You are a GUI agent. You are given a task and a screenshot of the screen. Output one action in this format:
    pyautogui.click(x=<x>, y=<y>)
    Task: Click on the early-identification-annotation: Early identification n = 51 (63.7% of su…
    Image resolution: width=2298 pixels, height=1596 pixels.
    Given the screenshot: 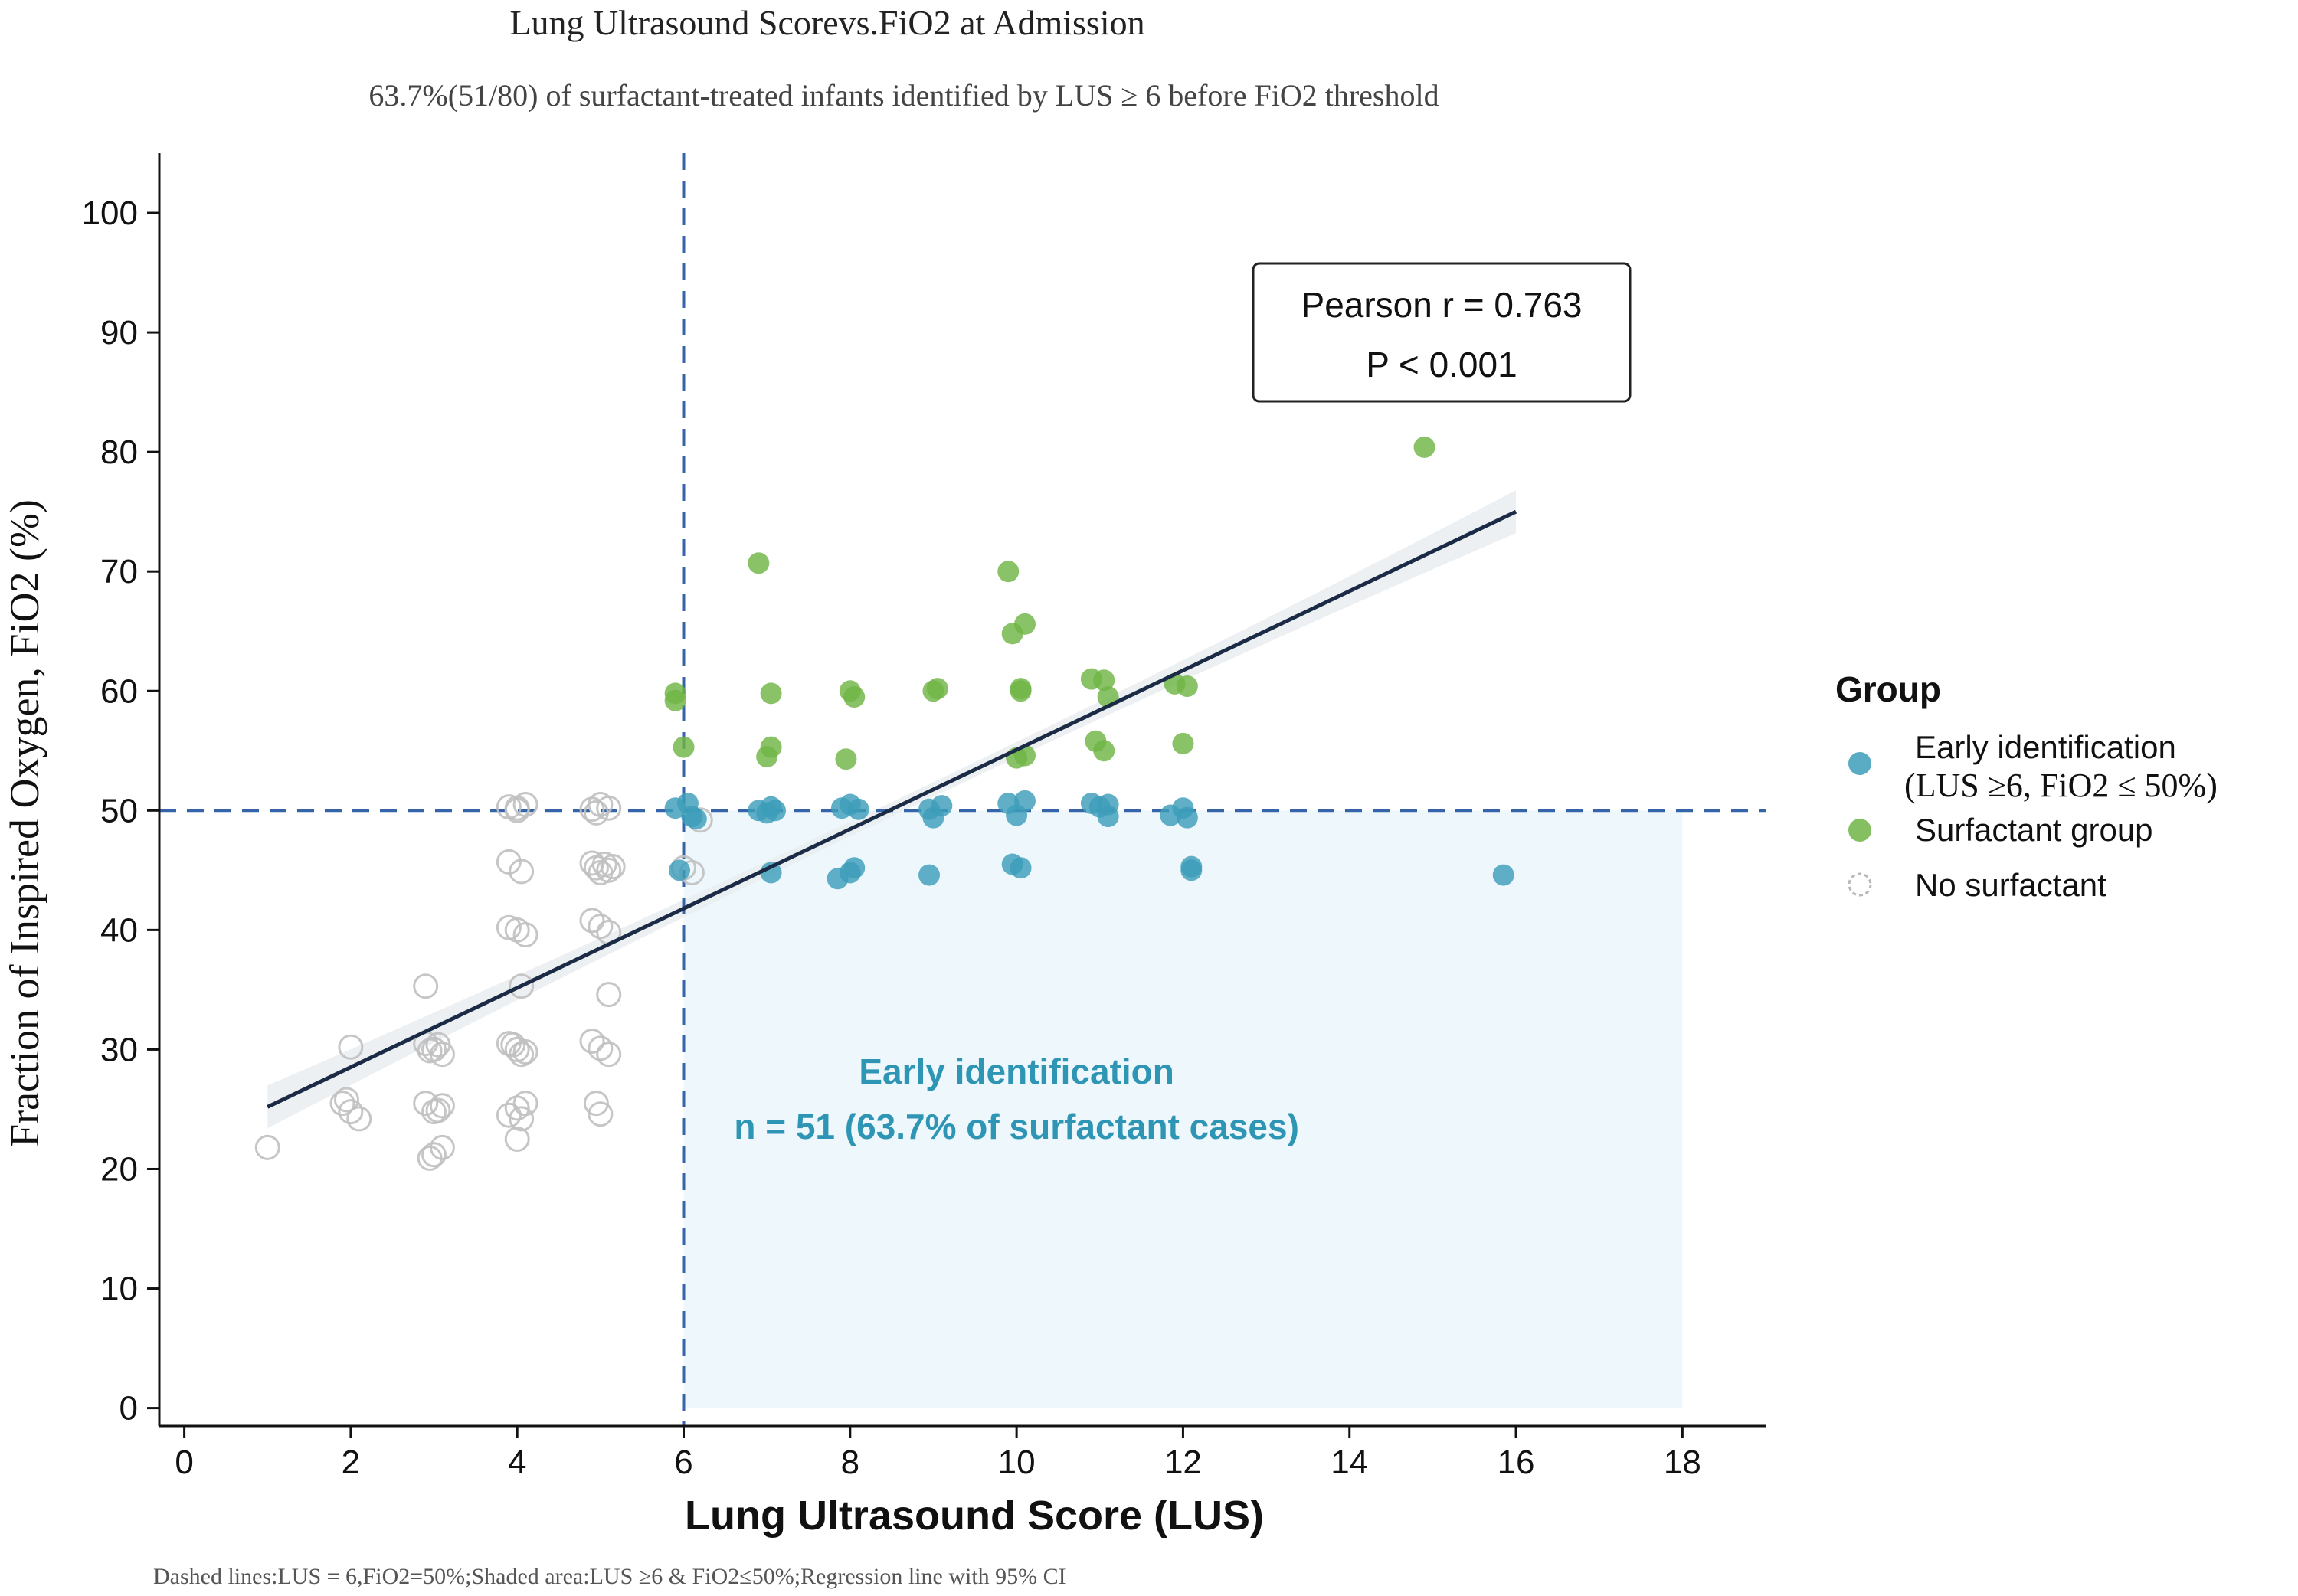 What is the action you would take?
    pyautogui.click(x=1016, y=1099)
    